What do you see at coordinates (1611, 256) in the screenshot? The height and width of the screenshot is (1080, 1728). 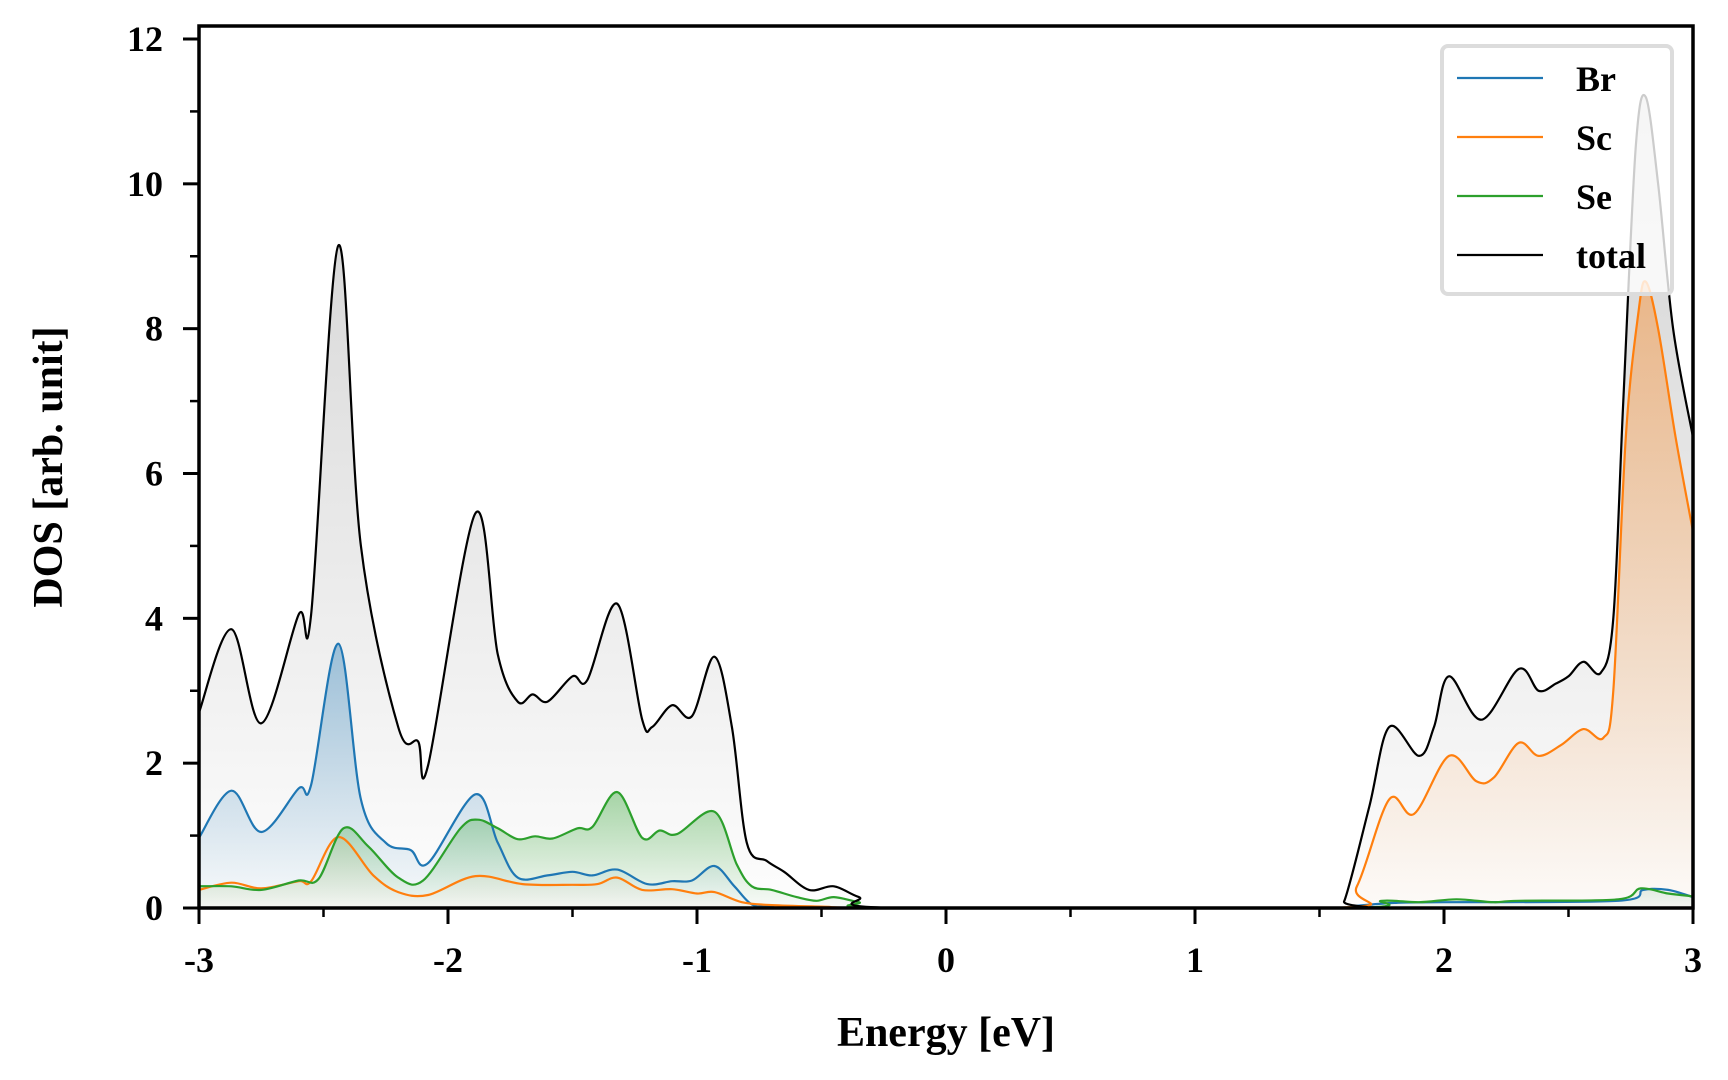 I see `legend-label-total: total` at bounding box center [1611, 256].